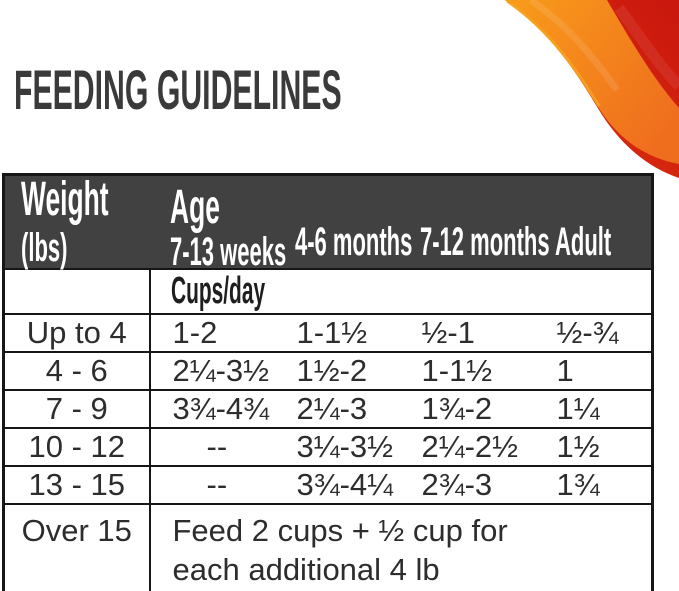  Describe the element at coordinates (77, 370) in the screenshot. I see `weight-cell: 4 - 6` at that location.